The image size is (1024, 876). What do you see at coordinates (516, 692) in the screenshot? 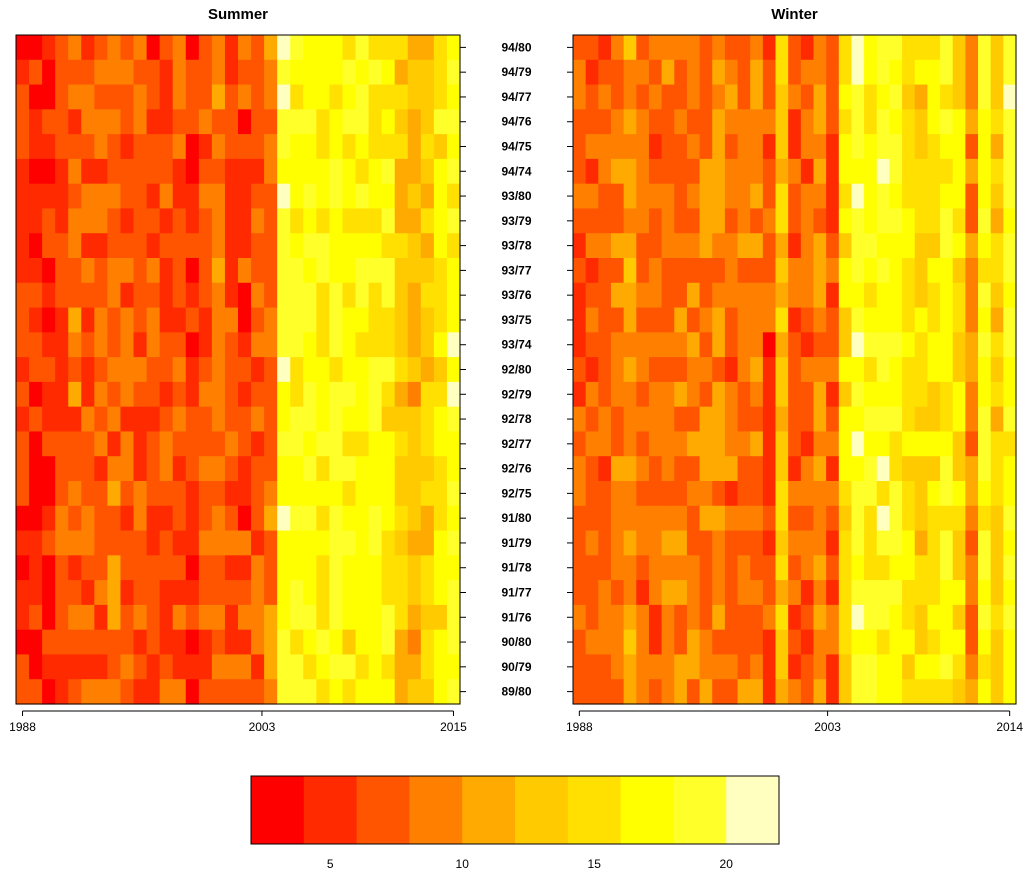
I see `row-label: 89/80` at bounding box center [516, 692].